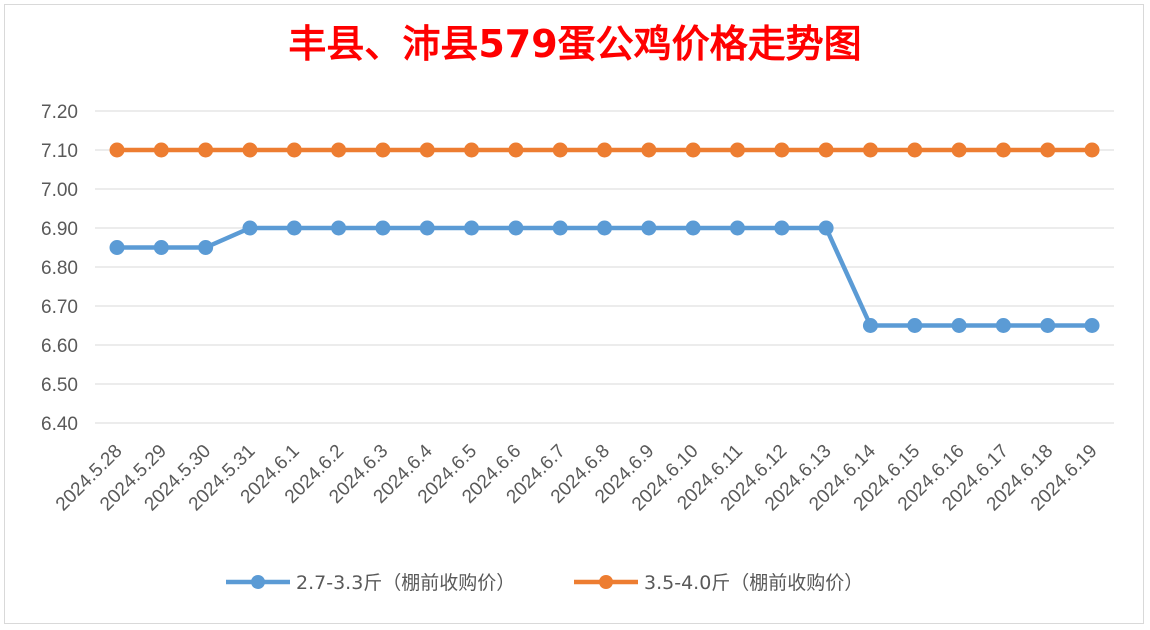 This screenshot has height=630, width=1150. I want to click on y-tick-label: 6.60, so click(59, 346).